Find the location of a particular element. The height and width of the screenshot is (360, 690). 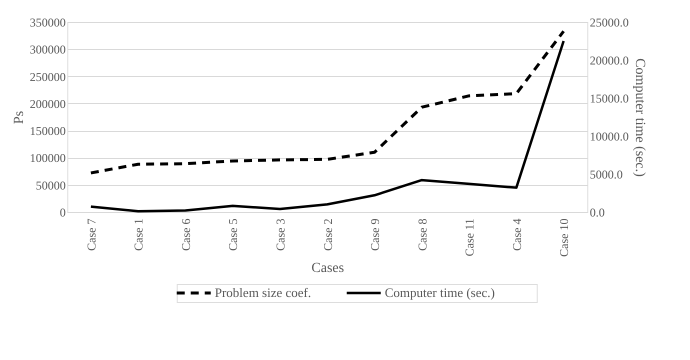

y-axis-title: Ps is located at coordinates (19, 117).